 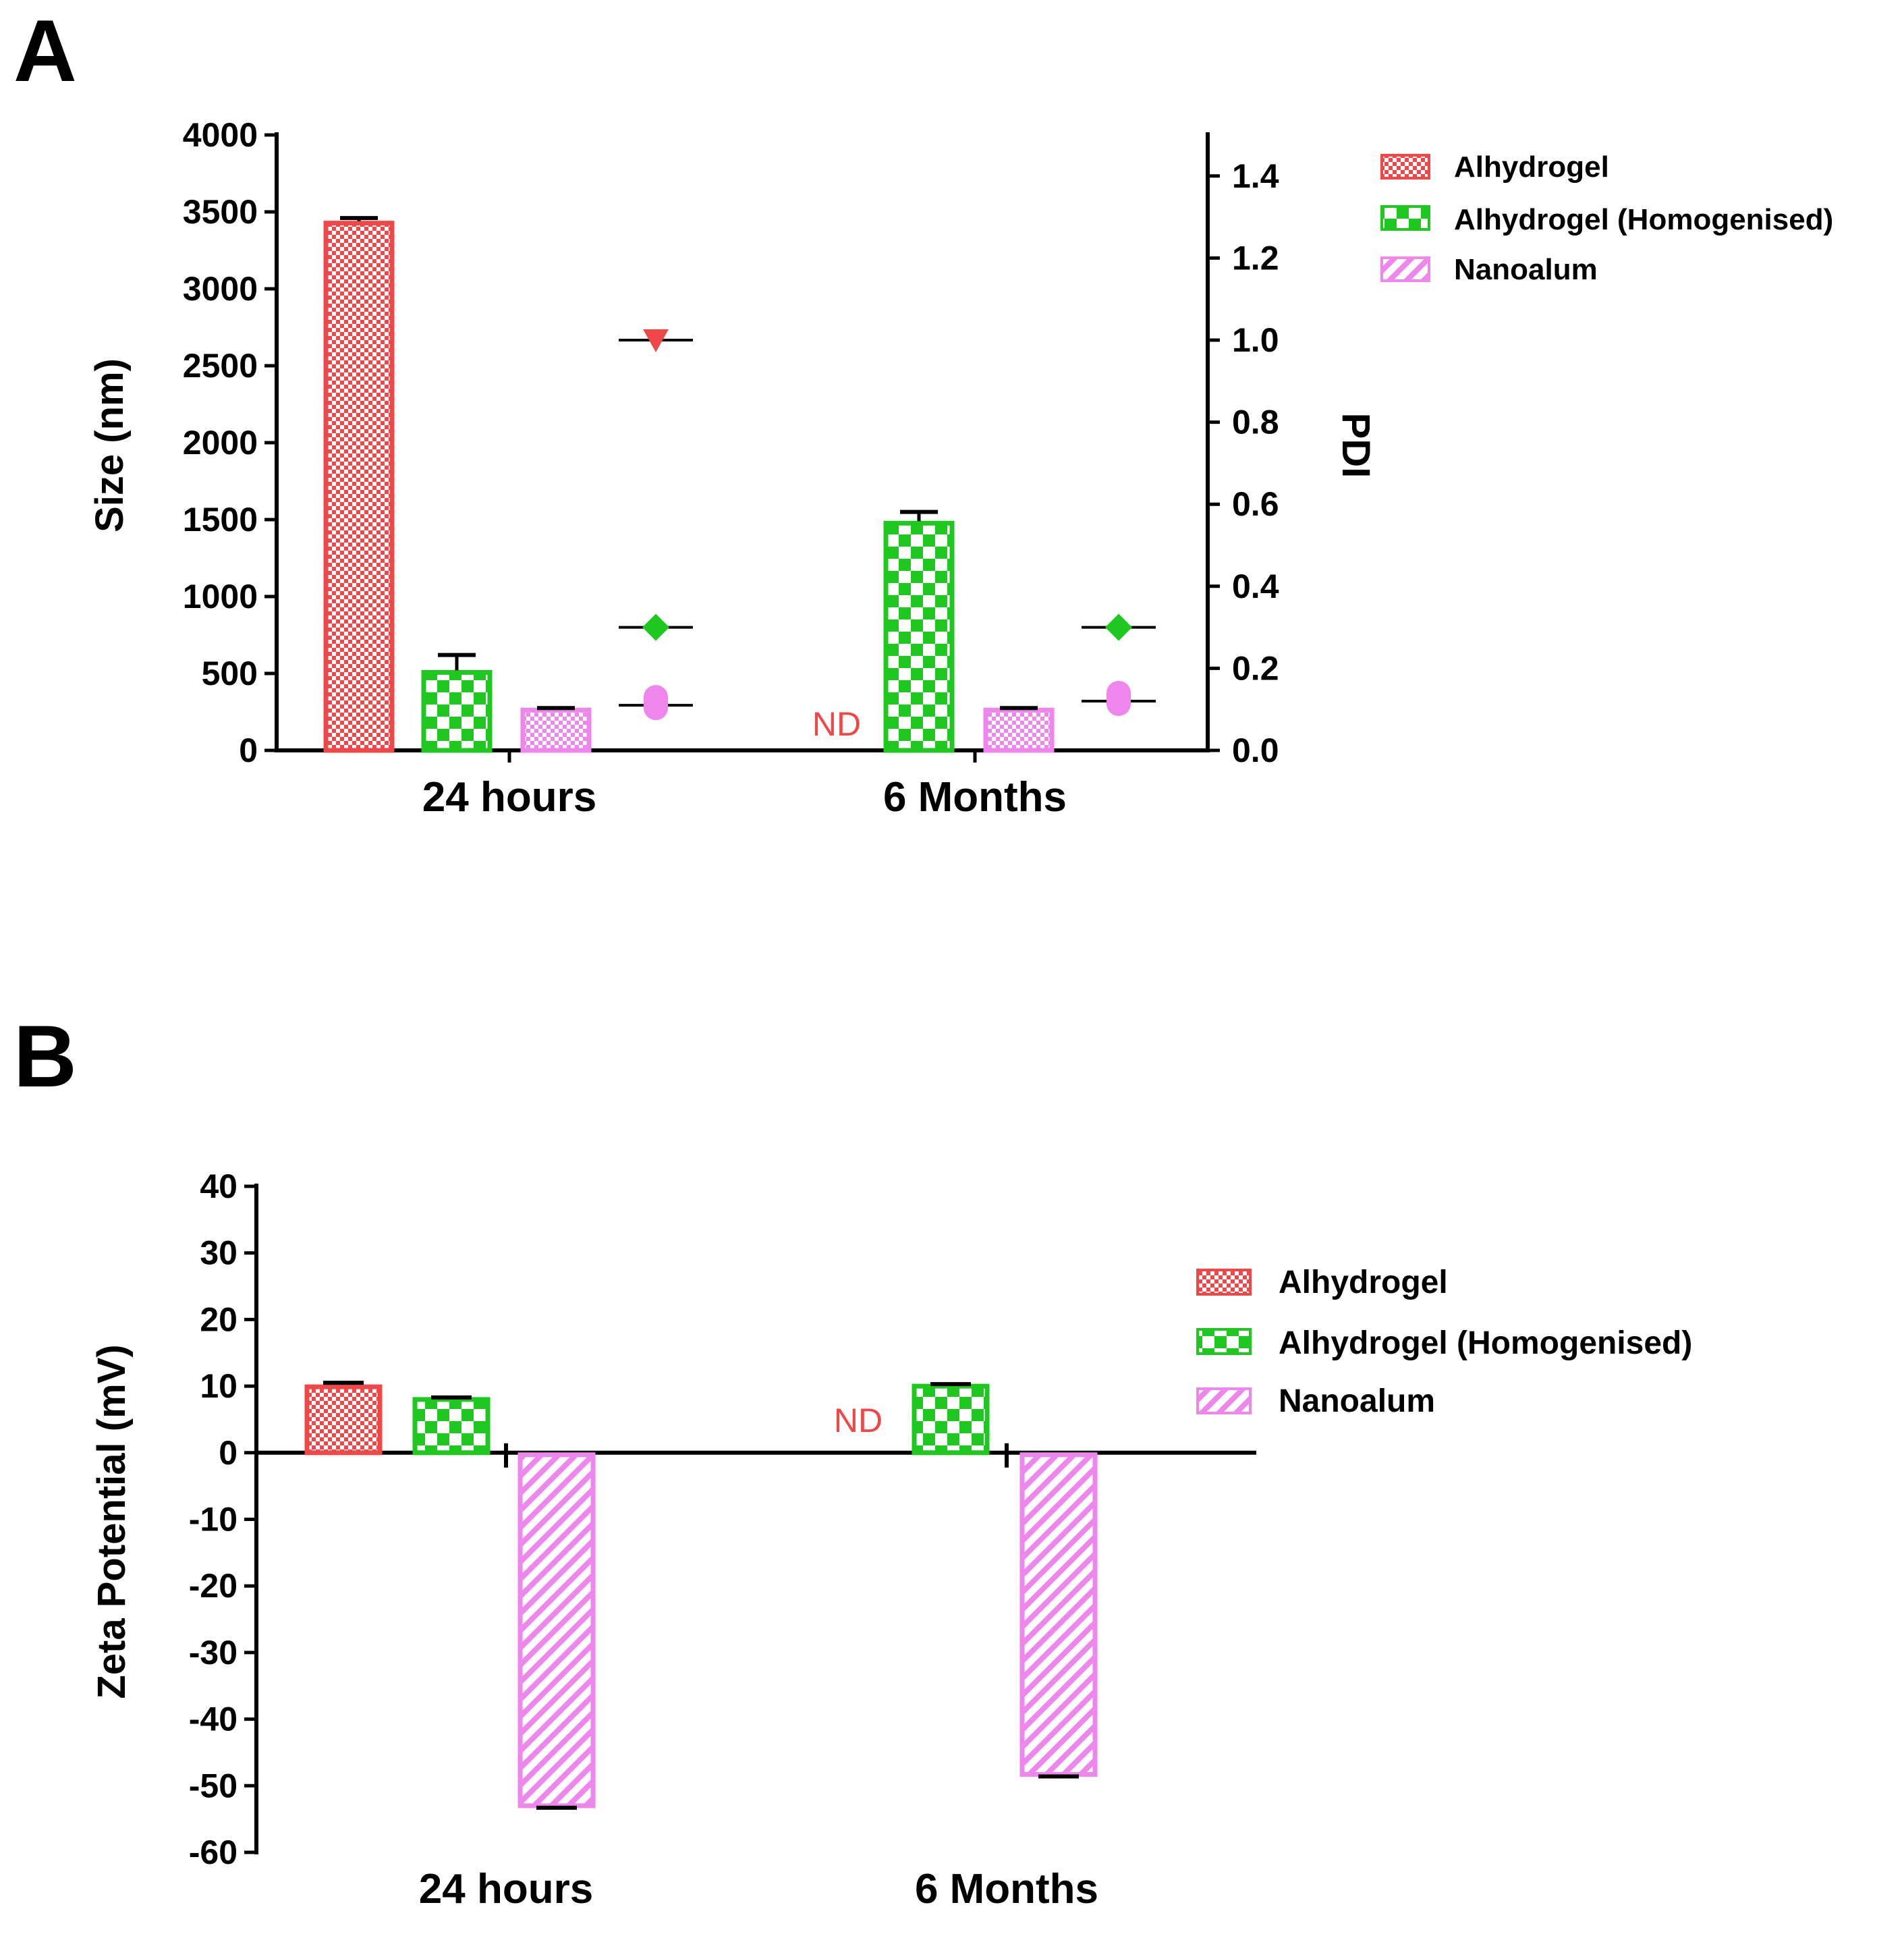 What do you see at coordinates (213, 1852) in the screenshot?
I see `panel-b-y-tick-label: -60` at bounding box center [213, 1852].